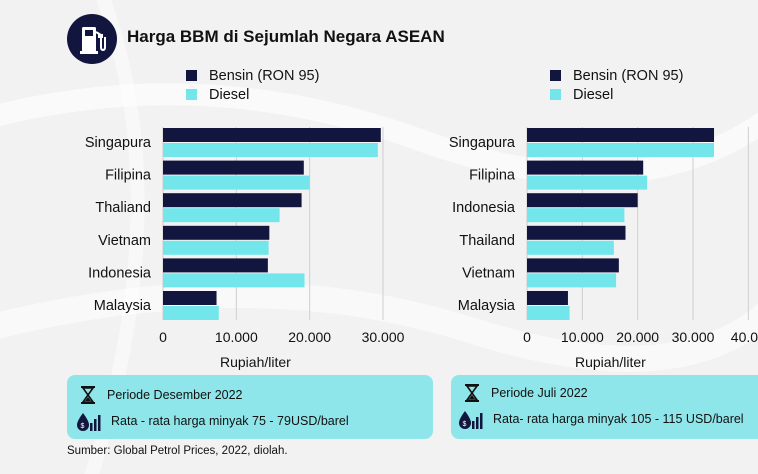  What do you see at coordinates (123, 208) in the screenshot?
I see `category-label: Thaliand` at bounding box center [123, 208].